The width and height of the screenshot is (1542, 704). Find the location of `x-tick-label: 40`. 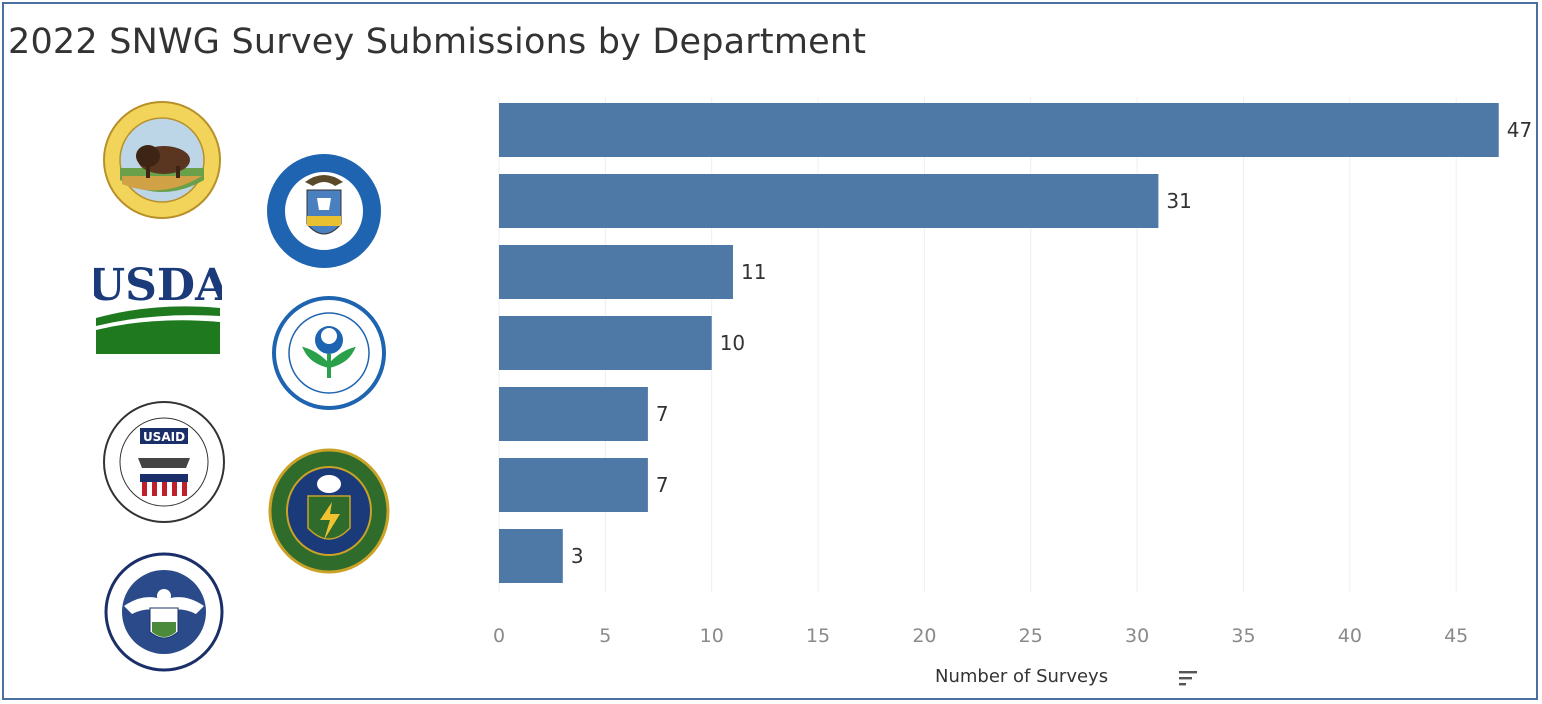

x-tick-label: 40 is located at coordinates (1350, 636).